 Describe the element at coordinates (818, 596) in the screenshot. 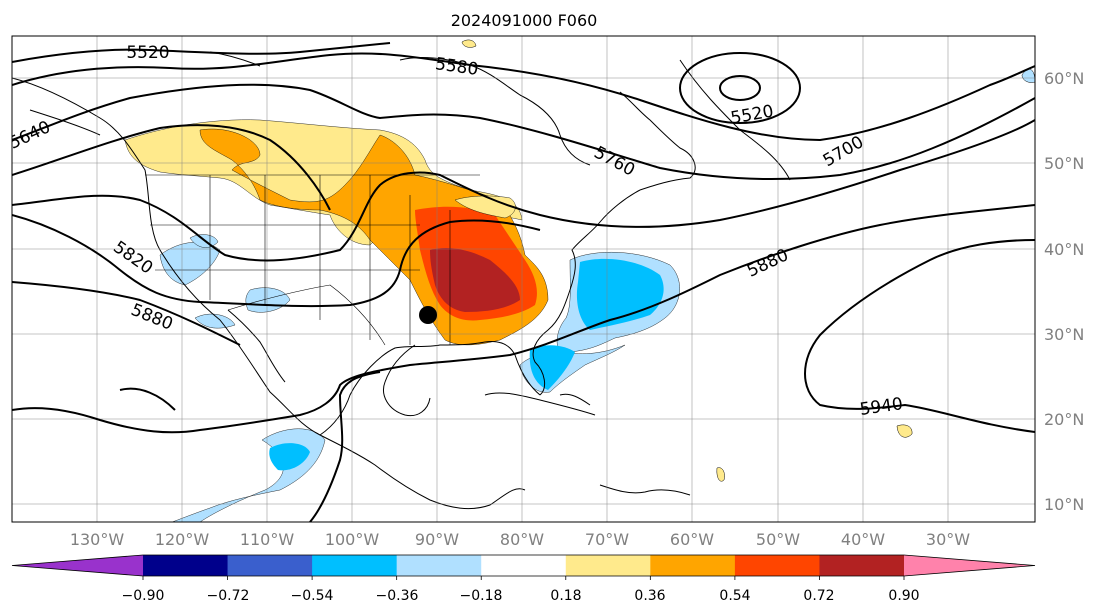

I see `cb-tick-label: 0.72` at that location.